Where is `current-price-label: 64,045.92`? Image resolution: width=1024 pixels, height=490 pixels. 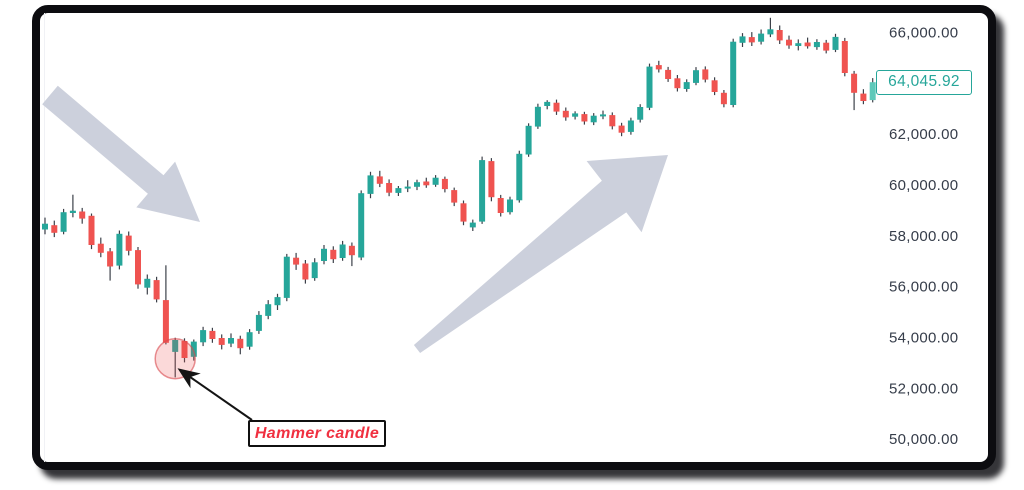
current-price-label: 64,045.92 is located at coordinates (924, 82).